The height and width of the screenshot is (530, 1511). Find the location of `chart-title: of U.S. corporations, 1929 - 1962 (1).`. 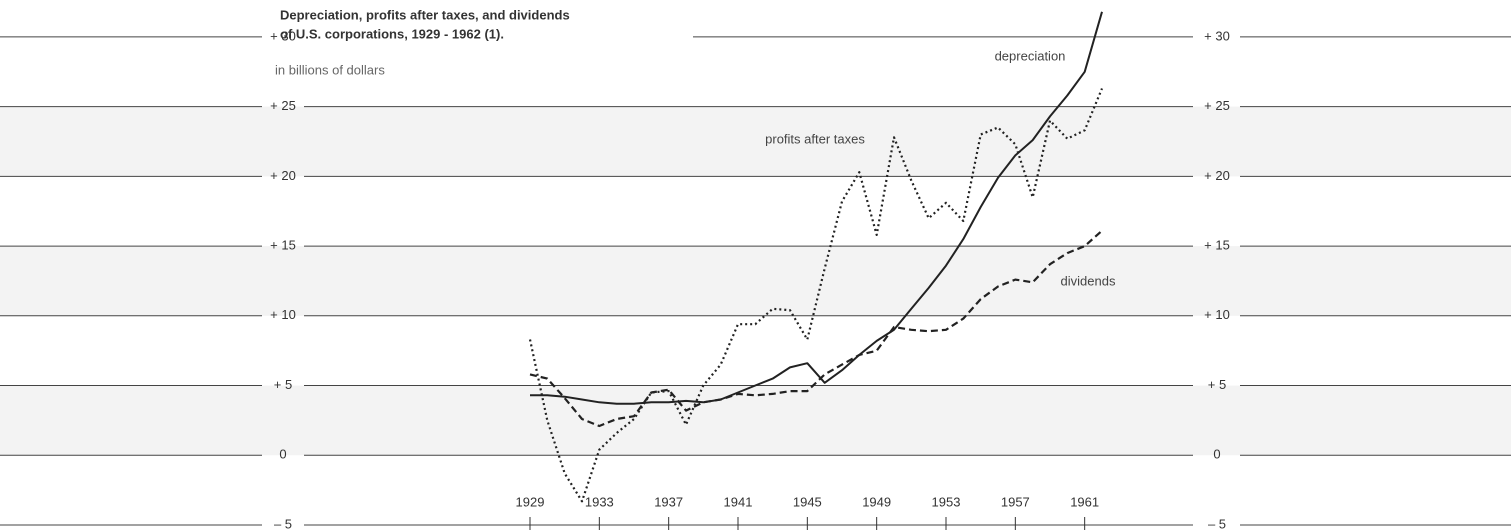

chart-title: of U.S. corporations, 1929 - 1962 (1). is located at coordinates (392, 33).